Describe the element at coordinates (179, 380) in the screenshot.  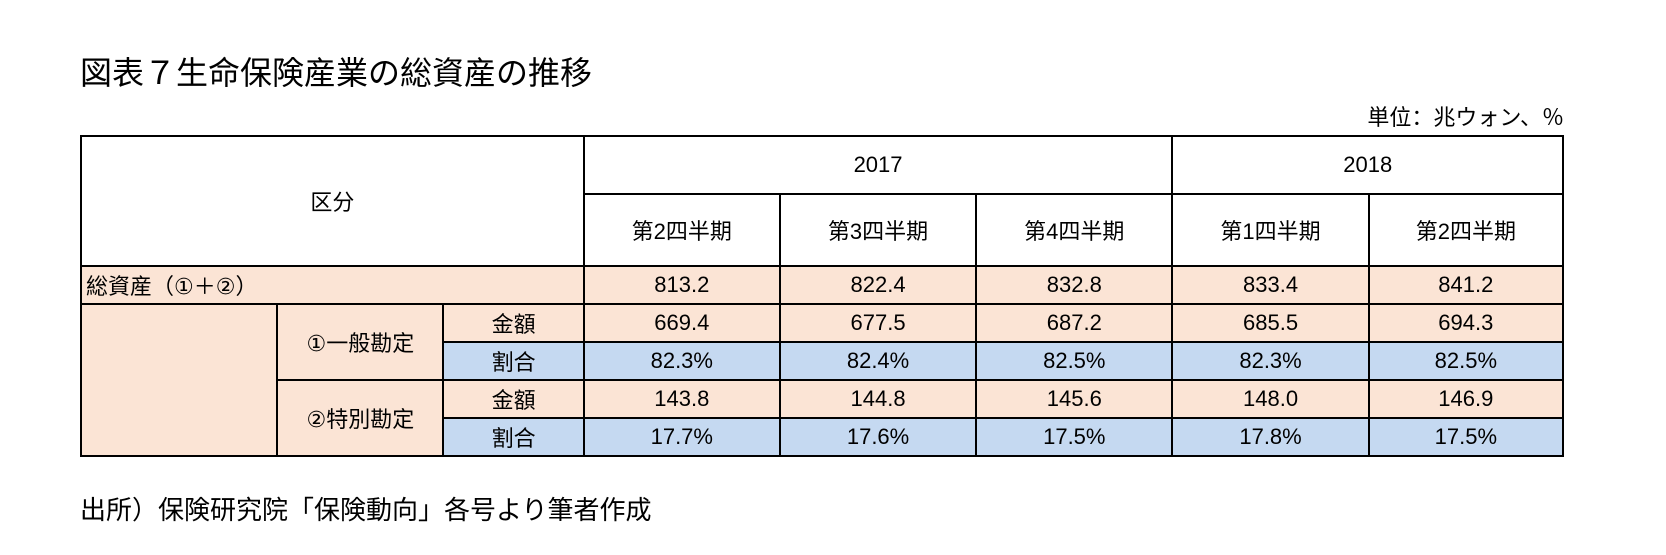
I see `indent-spacer` at that location.